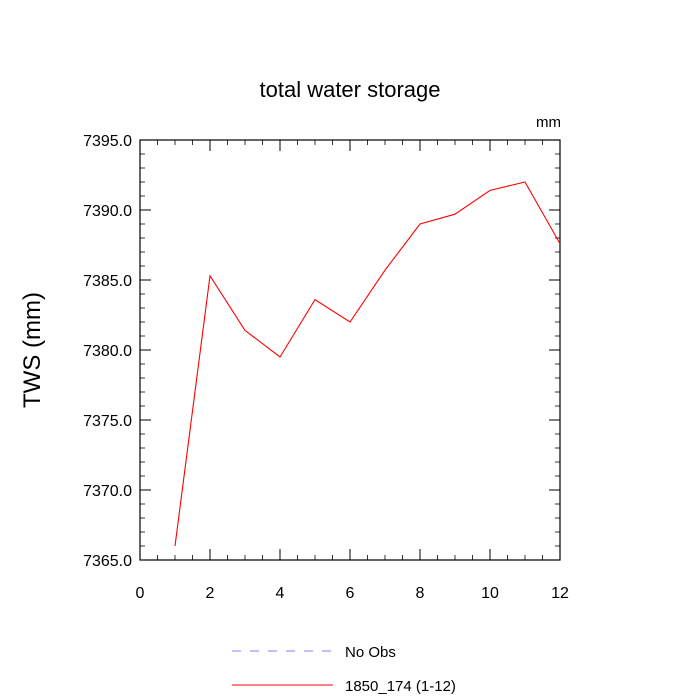 This screenshot has width=700, height=700. I want to click on x-tick-label: 12, so click(560, 593).